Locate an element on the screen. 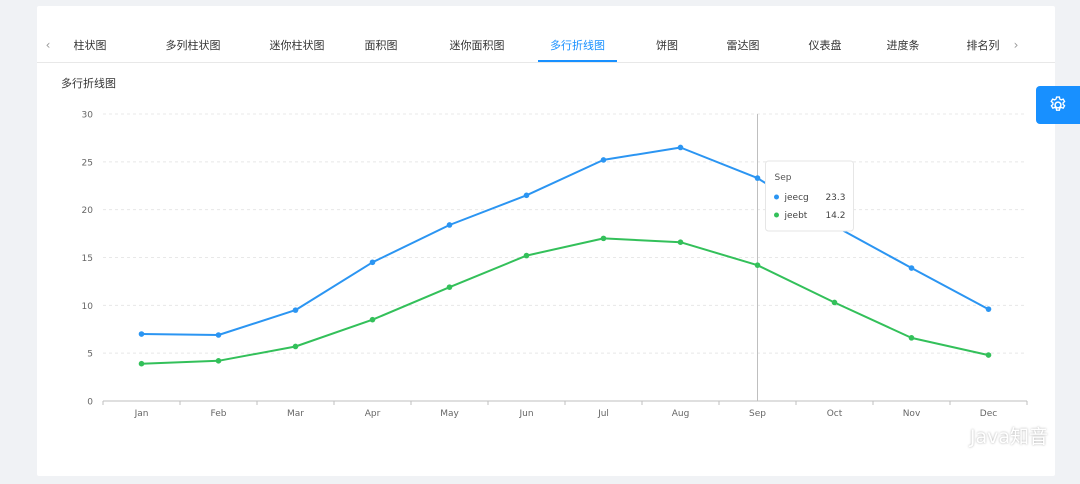  x-tick-label: Feb is located at coordinates (219, 414).